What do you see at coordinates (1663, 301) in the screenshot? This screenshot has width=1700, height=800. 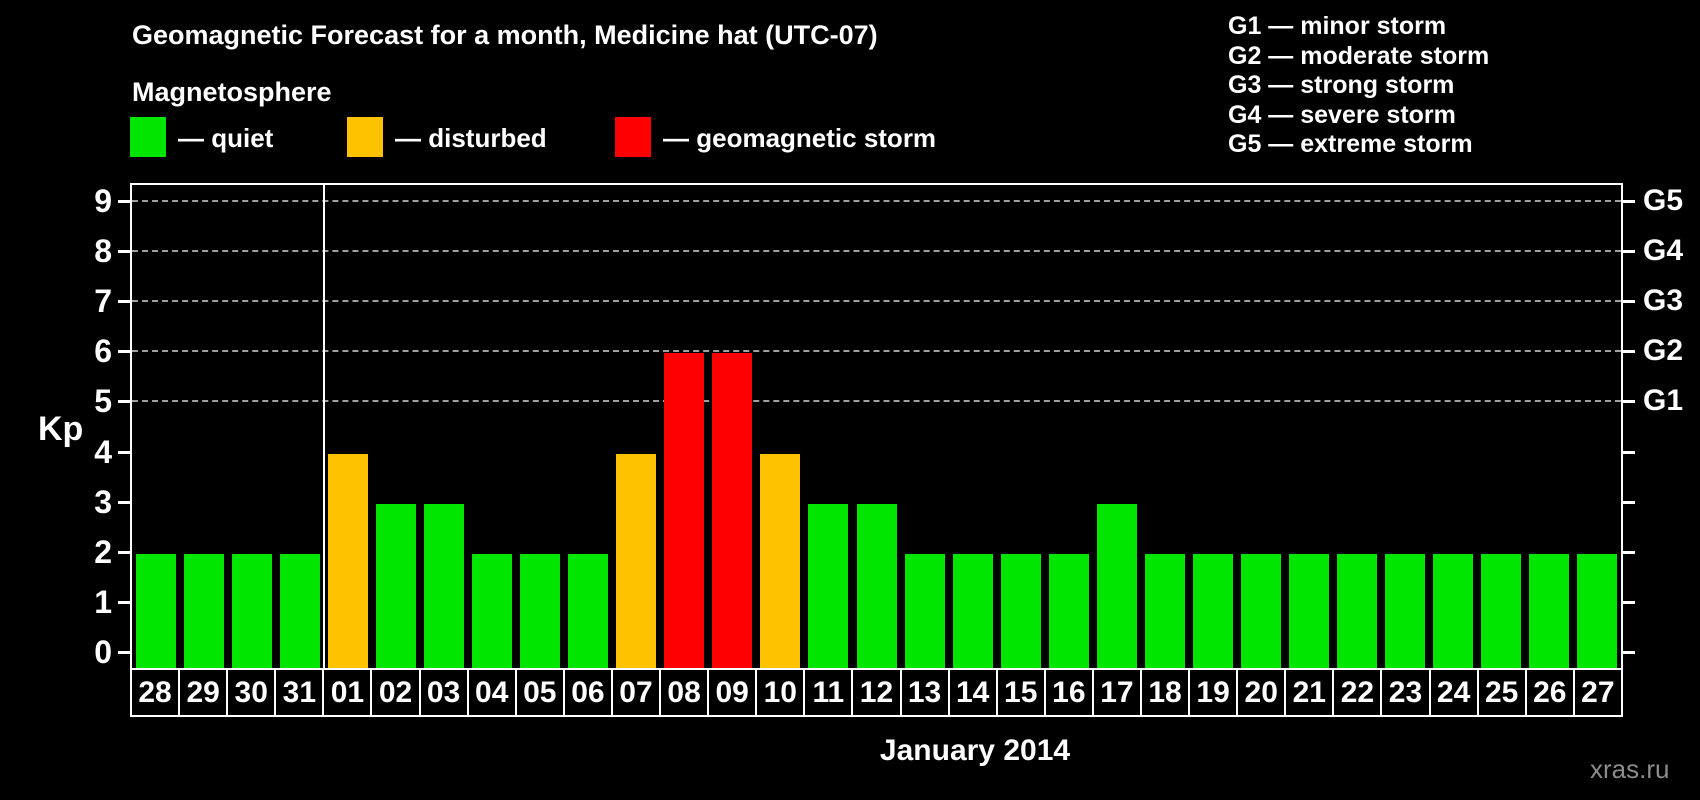 I see `right-axis-label-g3: G3` at bounding box center [1663, 301].